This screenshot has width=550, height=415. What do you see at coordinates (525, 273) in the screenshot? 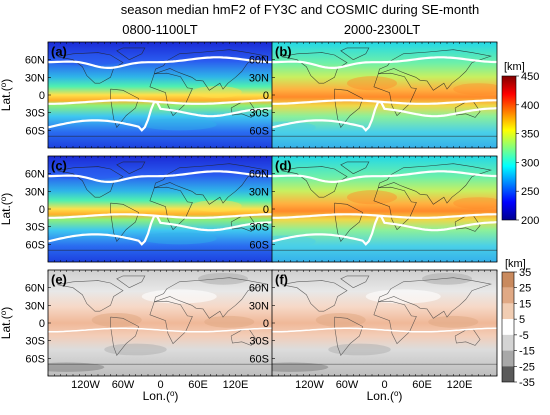
I see `colorbar-diff-tick-0: 35` at bounding box center [525, 273].